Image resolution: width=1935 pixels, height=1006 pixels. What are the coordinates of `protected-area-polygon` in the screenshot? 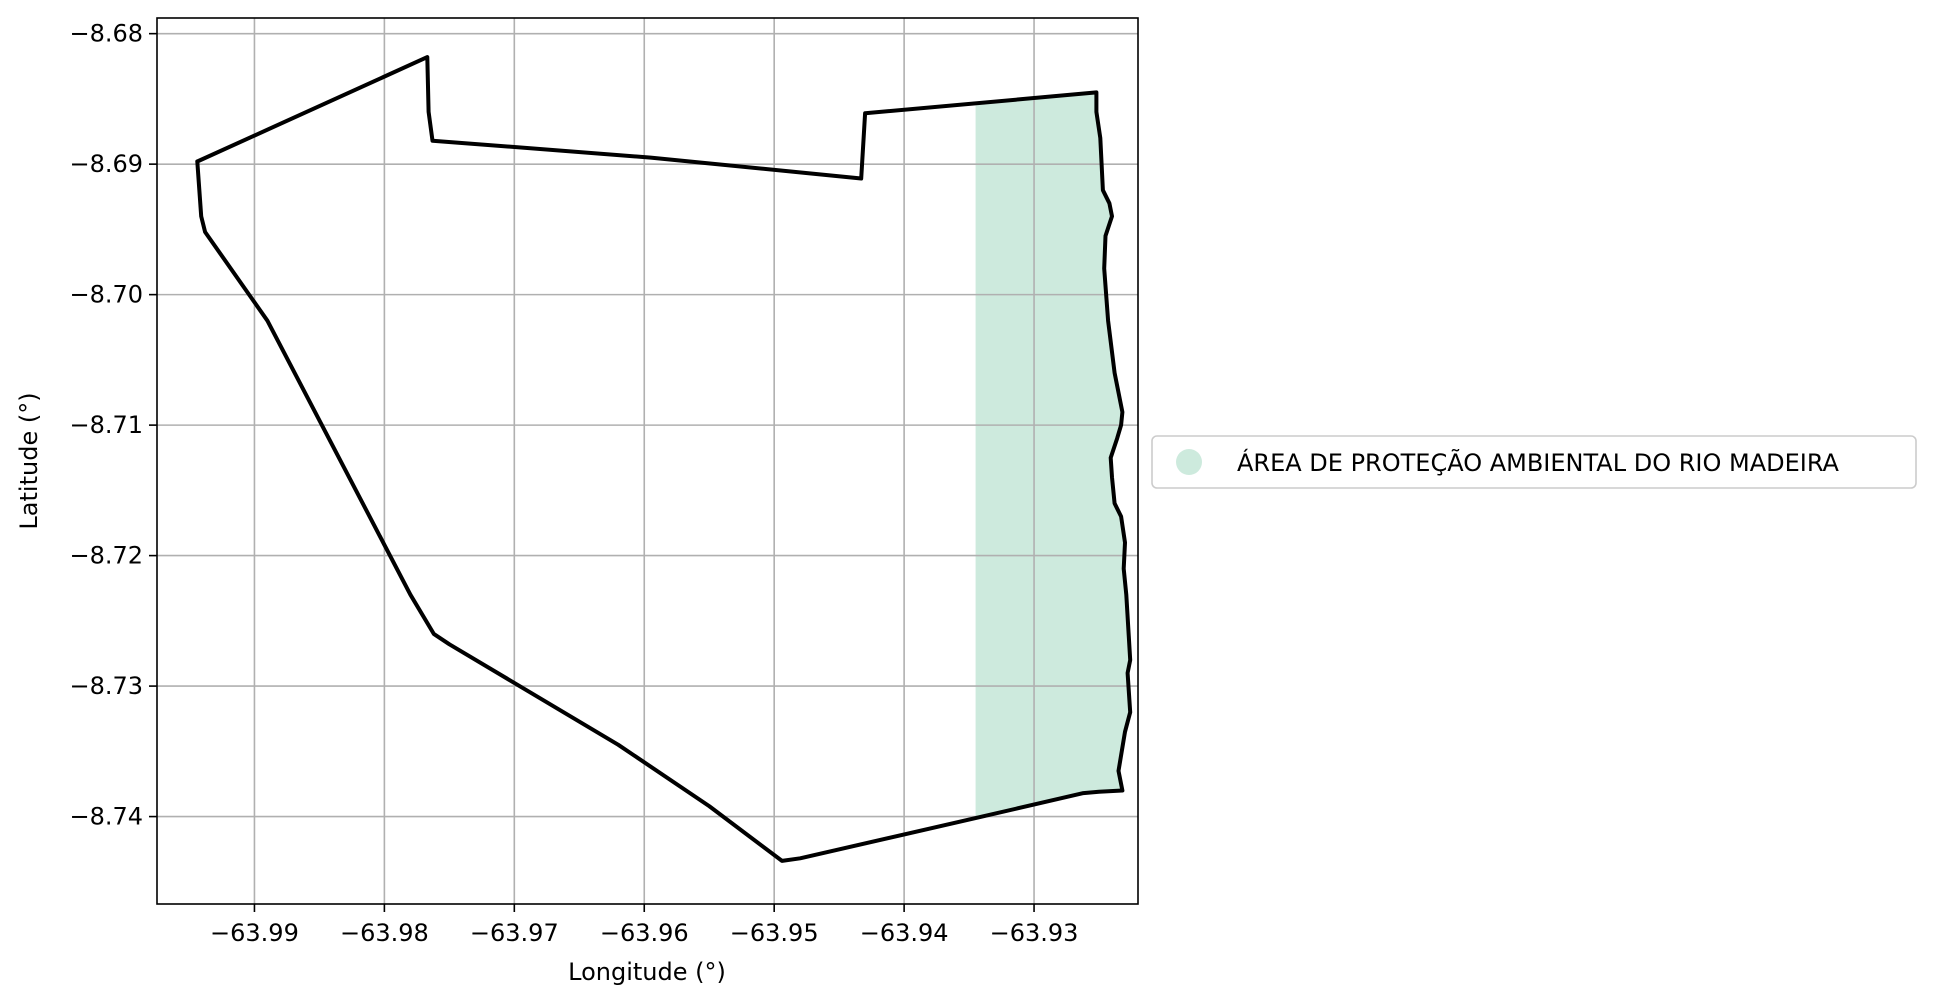 It's located at (1053, 454).